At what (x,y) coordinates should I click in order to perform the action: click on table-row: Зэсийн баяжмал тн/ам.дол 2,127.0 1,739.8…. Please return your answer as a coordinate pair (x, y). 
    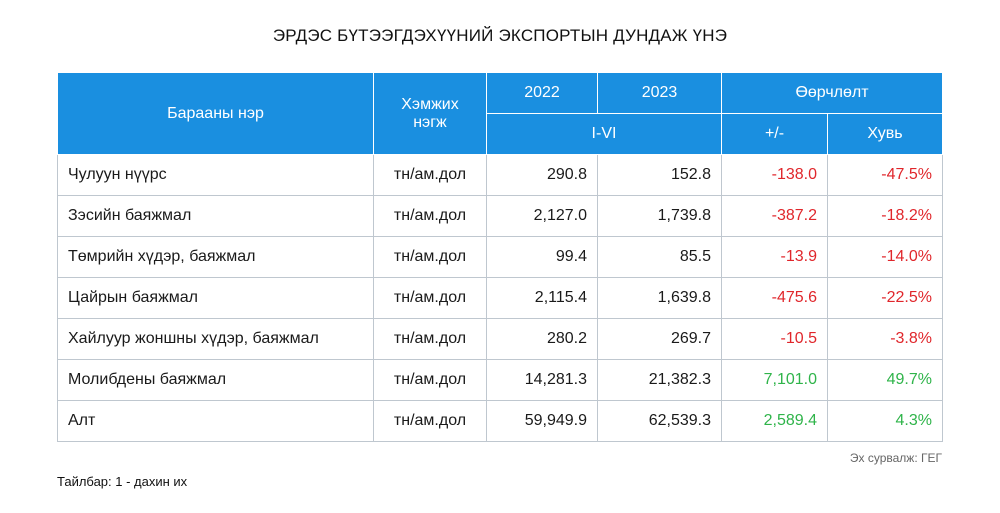
    Looking at the image, I should click on (500, 216).